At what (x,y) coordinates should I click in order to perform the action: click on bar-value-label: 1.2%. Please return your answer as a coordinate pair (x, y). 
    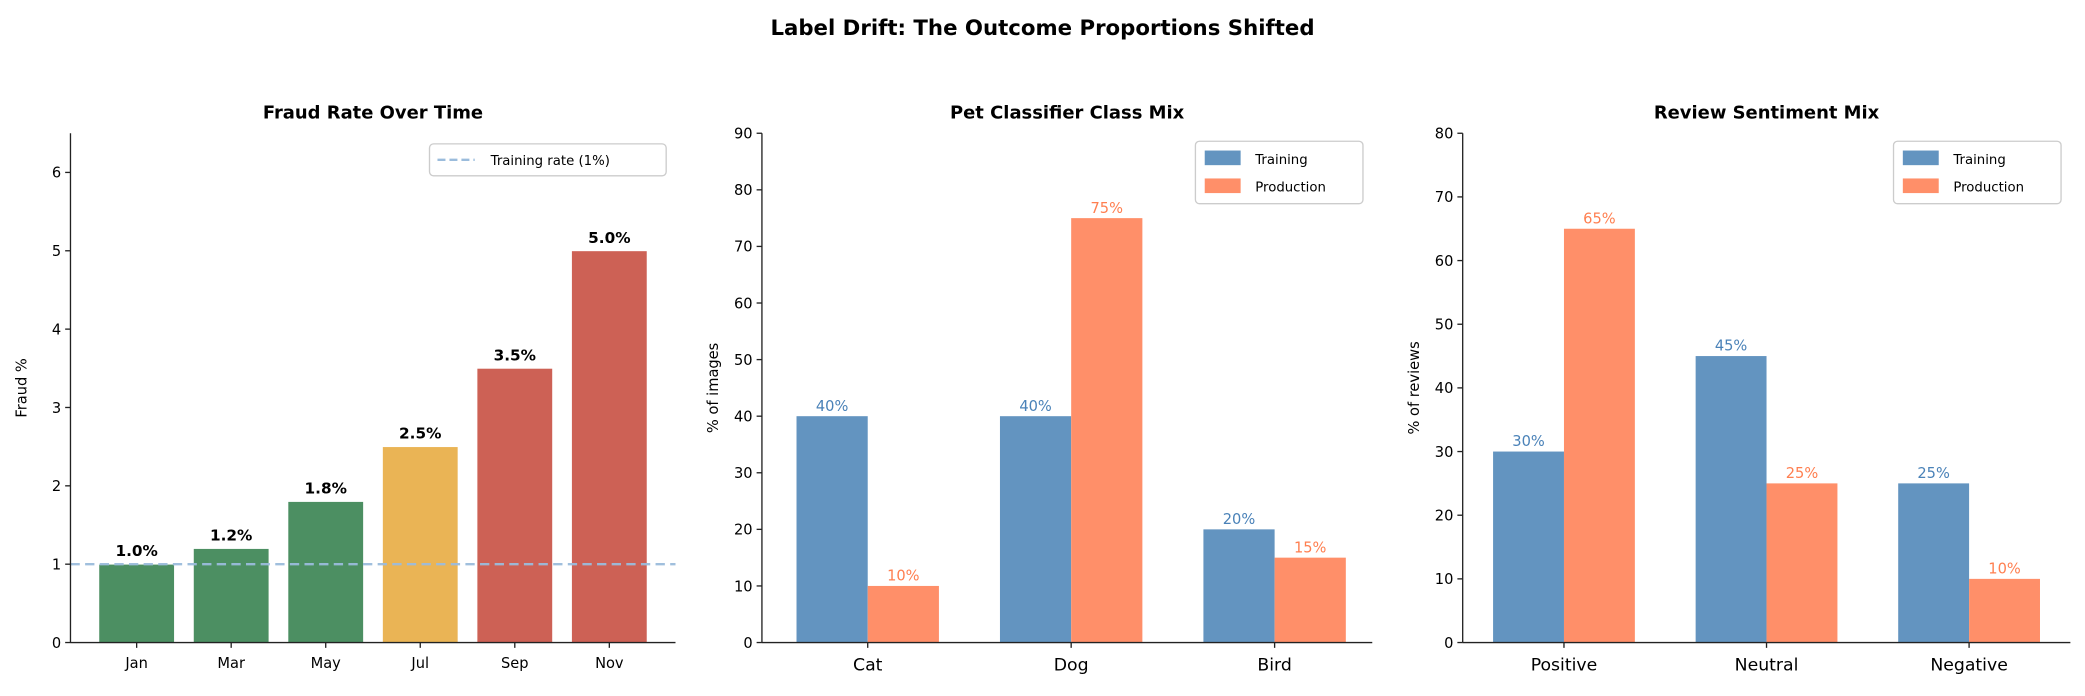
    Looking at the image, I should click on (231, 536).